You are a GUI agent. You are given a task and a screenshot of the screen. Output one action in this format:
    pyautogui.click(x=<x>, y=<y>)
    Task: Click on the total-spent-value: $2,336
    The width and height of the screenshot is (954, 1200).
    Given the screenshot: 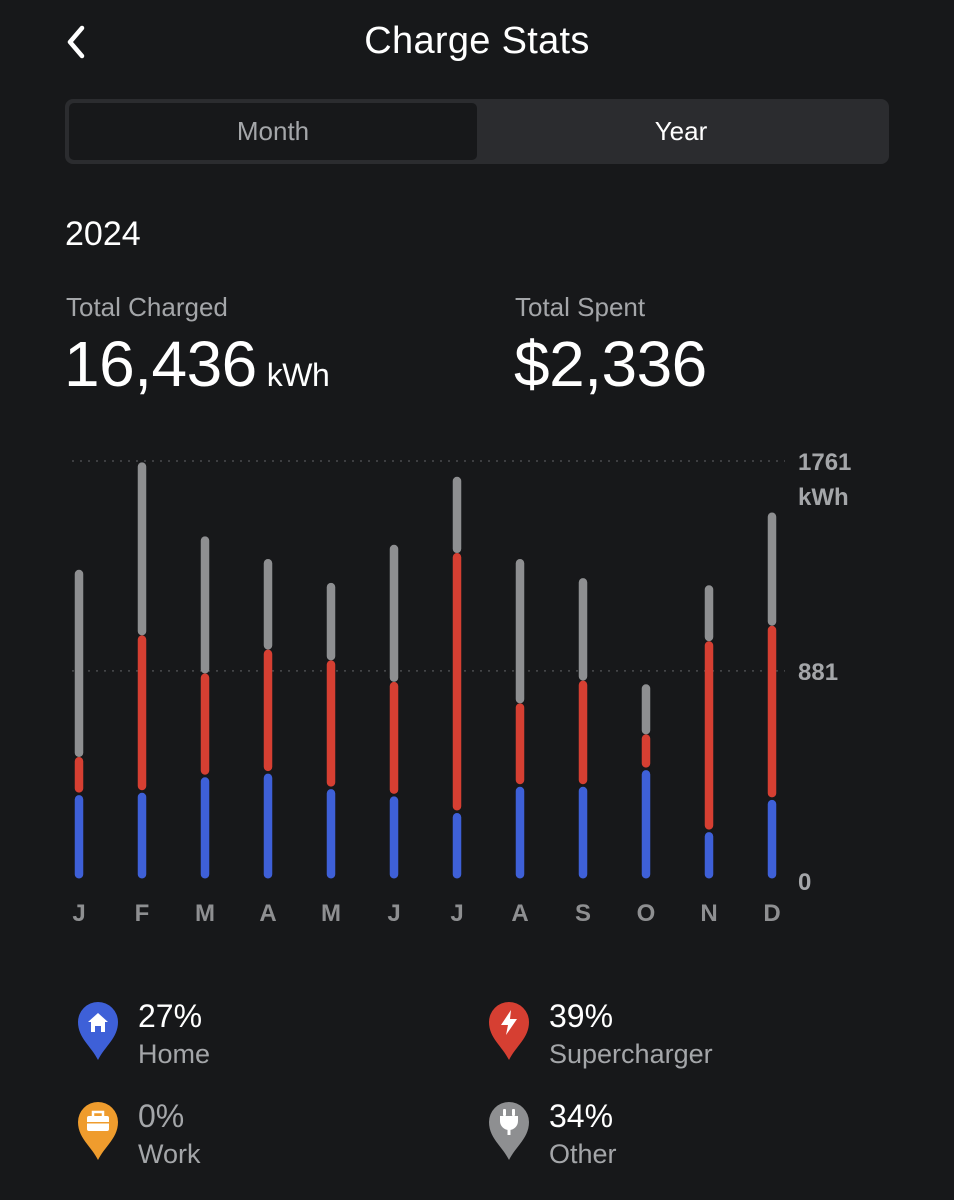 What is the action you would take?
    pyautogui.click(x=610, y=364)
    